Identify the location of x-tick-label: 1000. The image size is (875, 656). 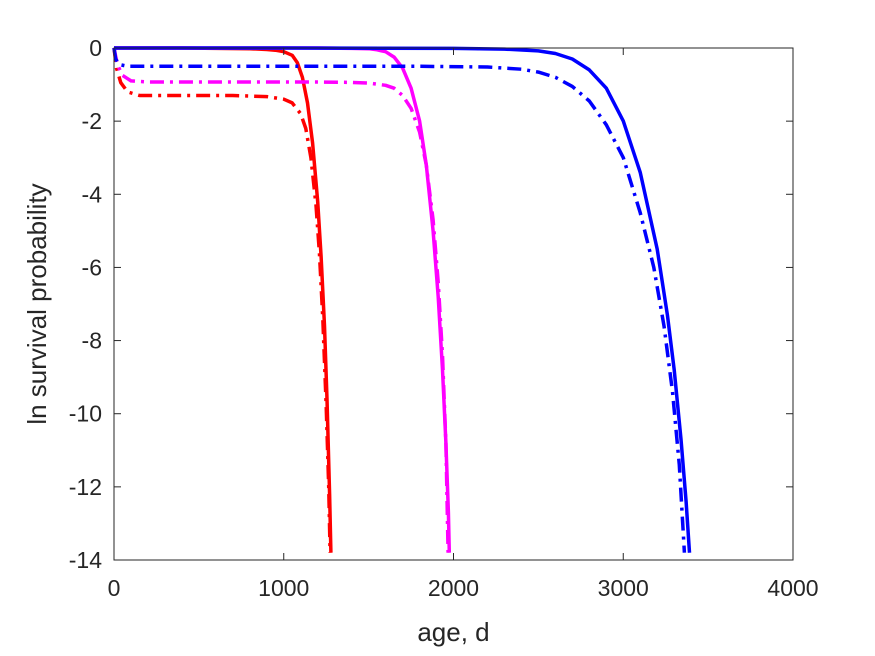
(283, 588).